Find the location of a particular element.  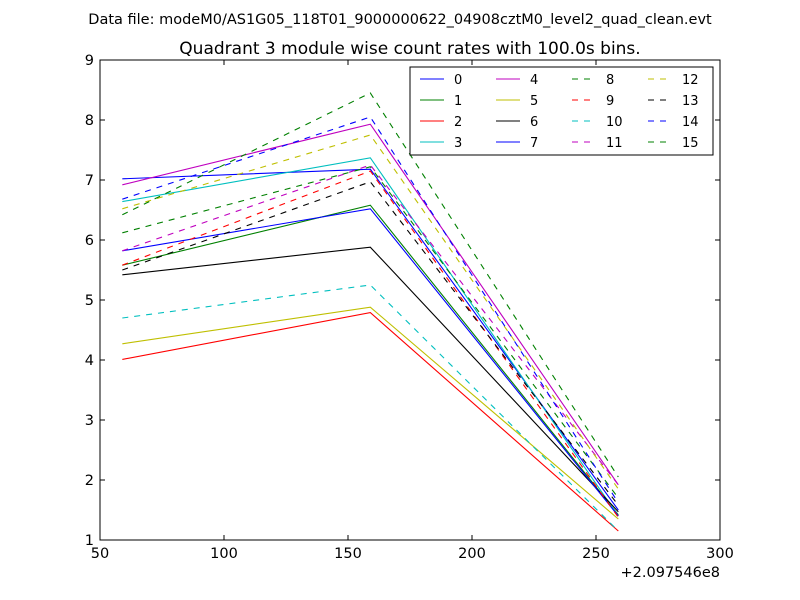

x-tick-label: 150 is located at coordinates (348, 554).